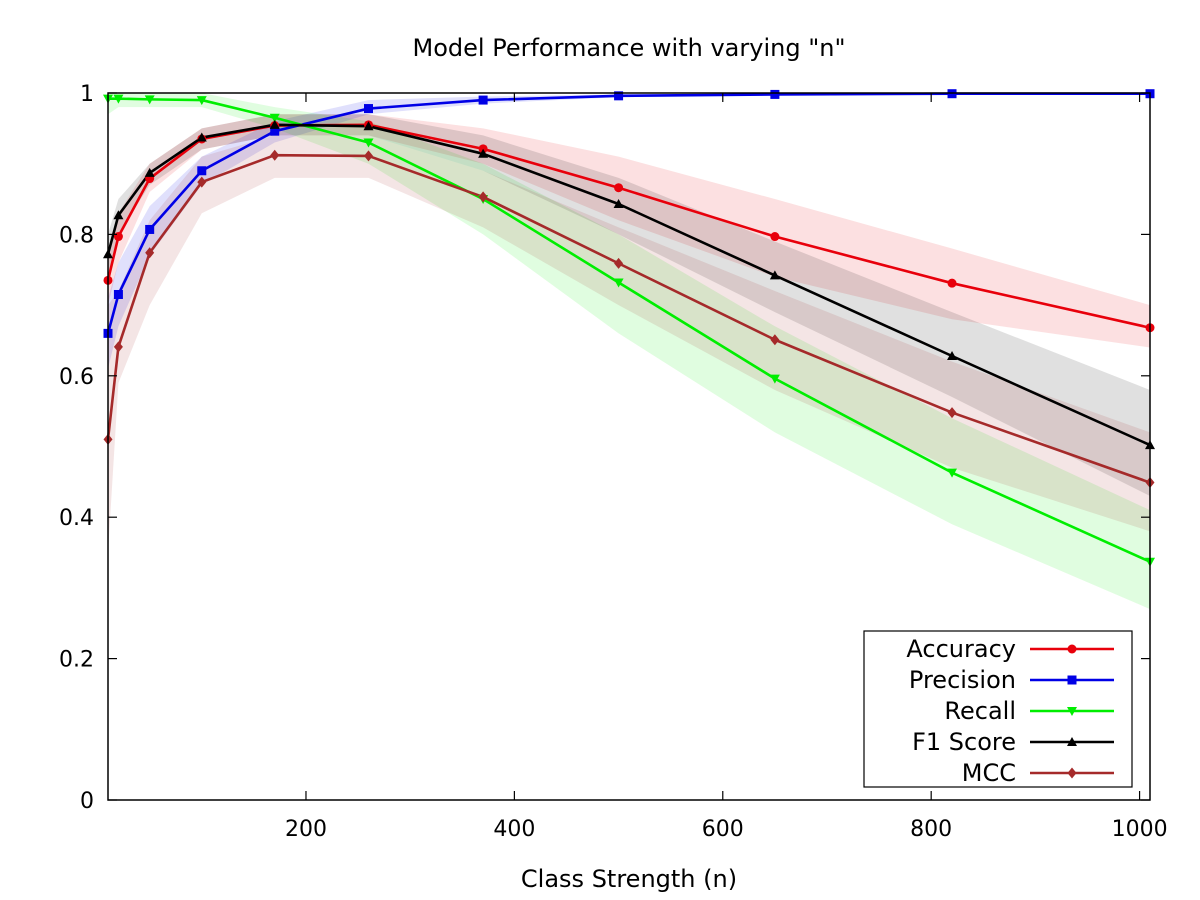  What do you see at coordinates (76, 377) in the screenshot?
I see `y-tick-label: 0.6` at bounding box center [76, 377].